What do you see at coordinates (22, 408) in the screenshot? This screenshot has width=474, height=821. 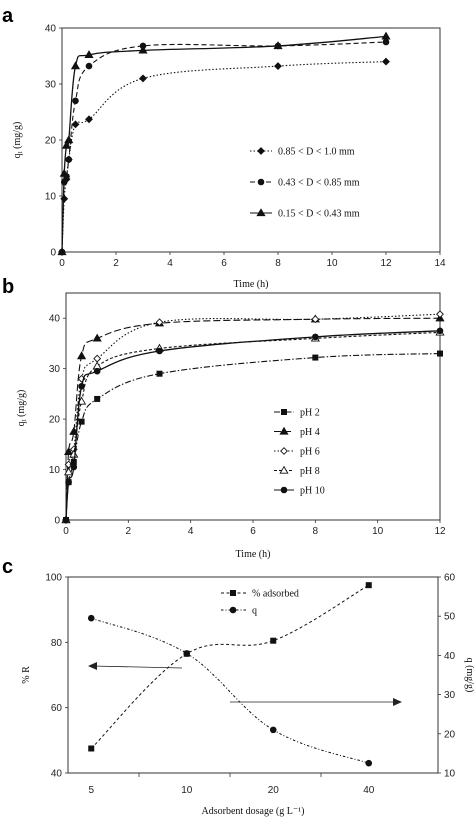 I see `y-axis-label-b: qt (mg/g)` at bounding box center [22, 408].